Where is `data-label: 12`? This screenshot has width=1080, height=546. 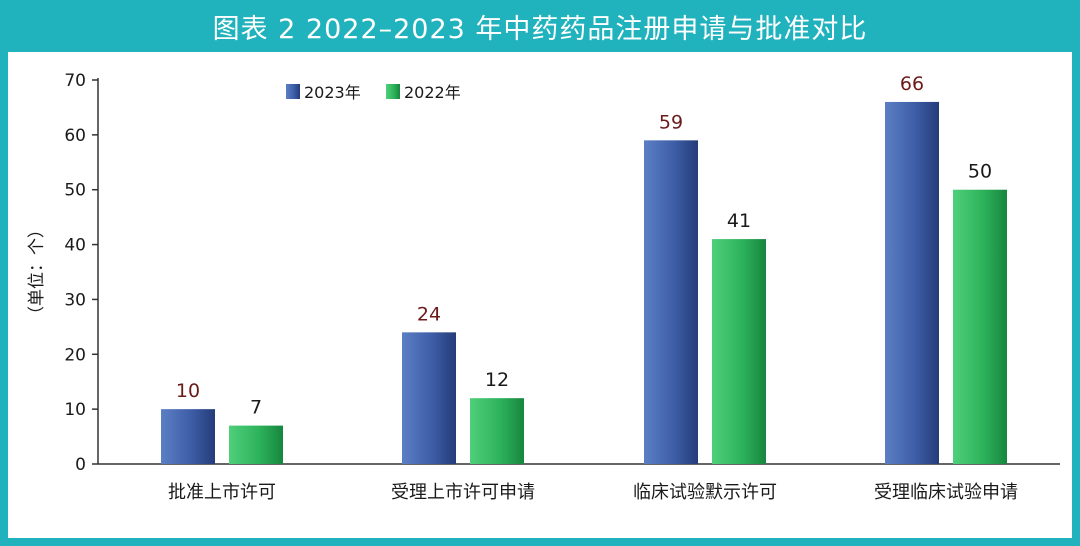
data-label: 12 is located at coordinates (497, 380).